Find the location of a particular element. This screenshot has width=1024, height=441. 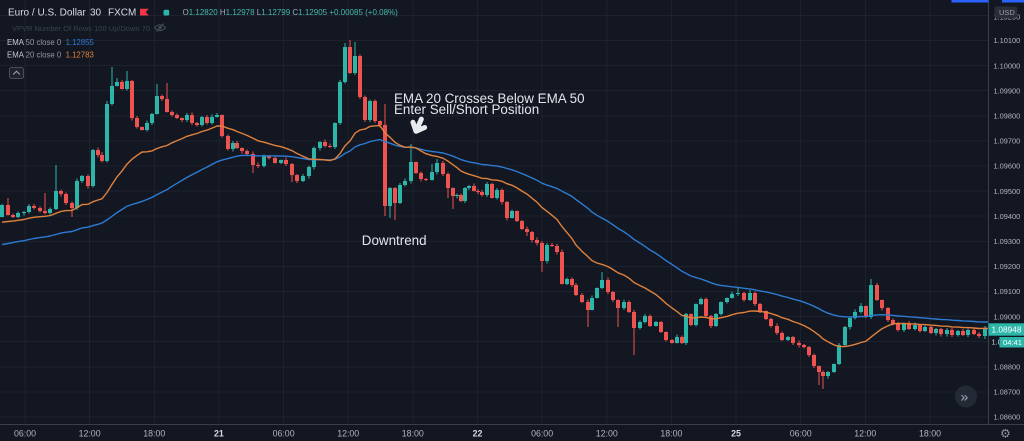

svg-text: 1.09300 is located at coordinates (1007, 241).